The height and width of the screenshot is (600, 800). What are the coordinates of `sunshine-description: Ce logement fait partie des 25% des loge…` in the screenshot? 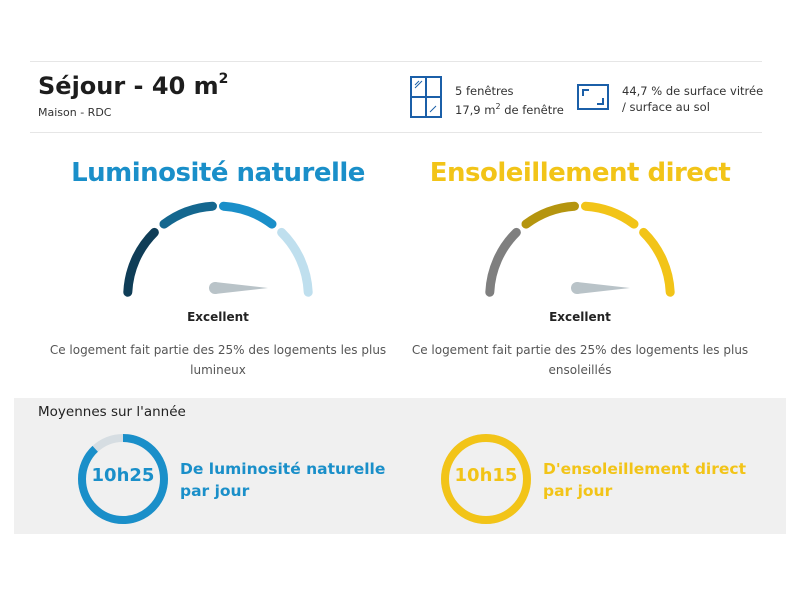 It's located at (580, 360).